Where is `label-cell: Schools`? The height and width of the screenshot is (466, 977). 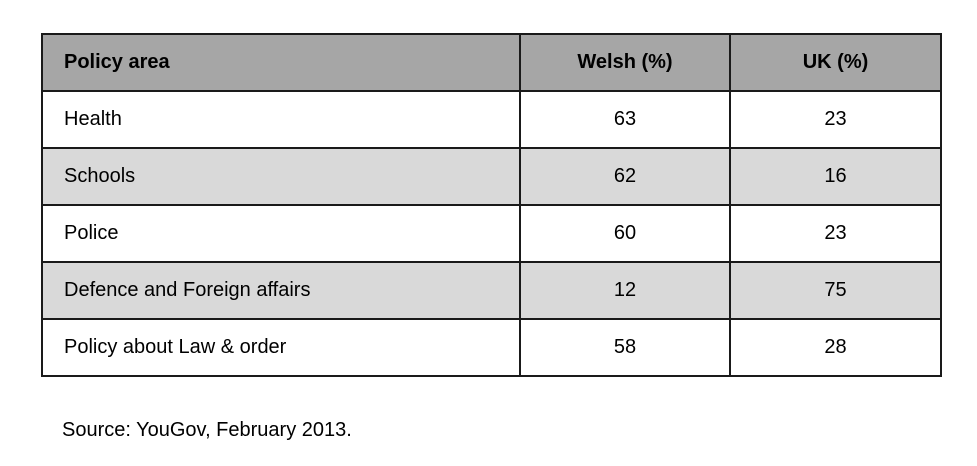 label-cell: Schools is located at coordinates (281, 176).